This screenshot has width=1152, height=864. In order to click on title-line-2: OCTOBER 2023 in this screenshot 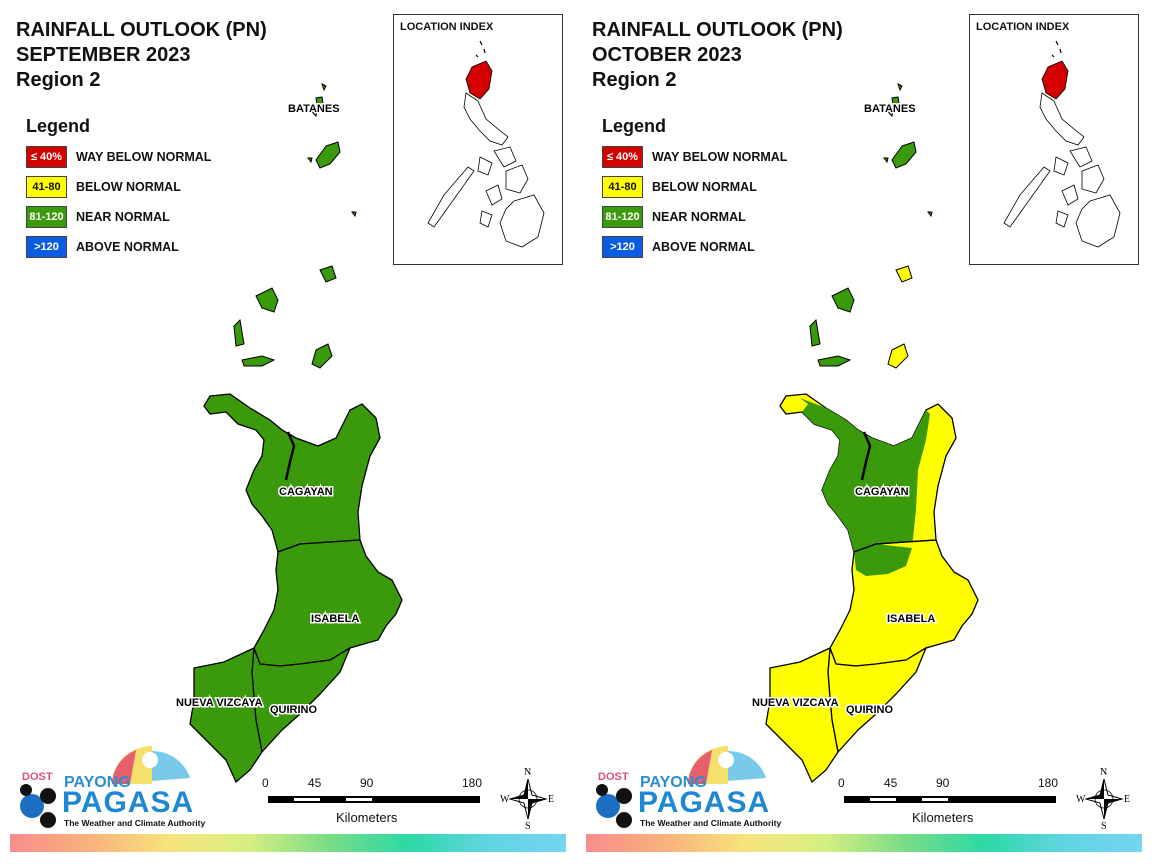, I will do `click(667, 55)`.